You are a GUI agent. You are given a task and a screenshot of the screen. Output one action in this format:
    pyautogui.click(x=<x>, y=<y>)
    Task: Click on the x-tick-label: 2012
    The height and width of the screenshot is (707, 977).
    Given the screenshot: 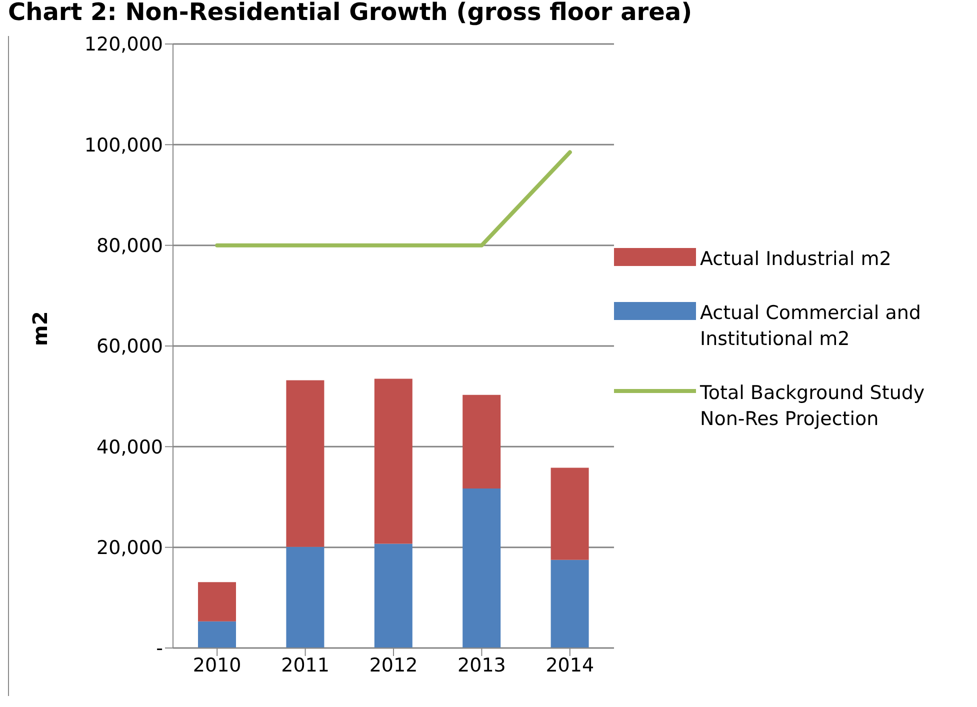 What is the action you would take?
    pyautogui.click(x=393, y=665)
    